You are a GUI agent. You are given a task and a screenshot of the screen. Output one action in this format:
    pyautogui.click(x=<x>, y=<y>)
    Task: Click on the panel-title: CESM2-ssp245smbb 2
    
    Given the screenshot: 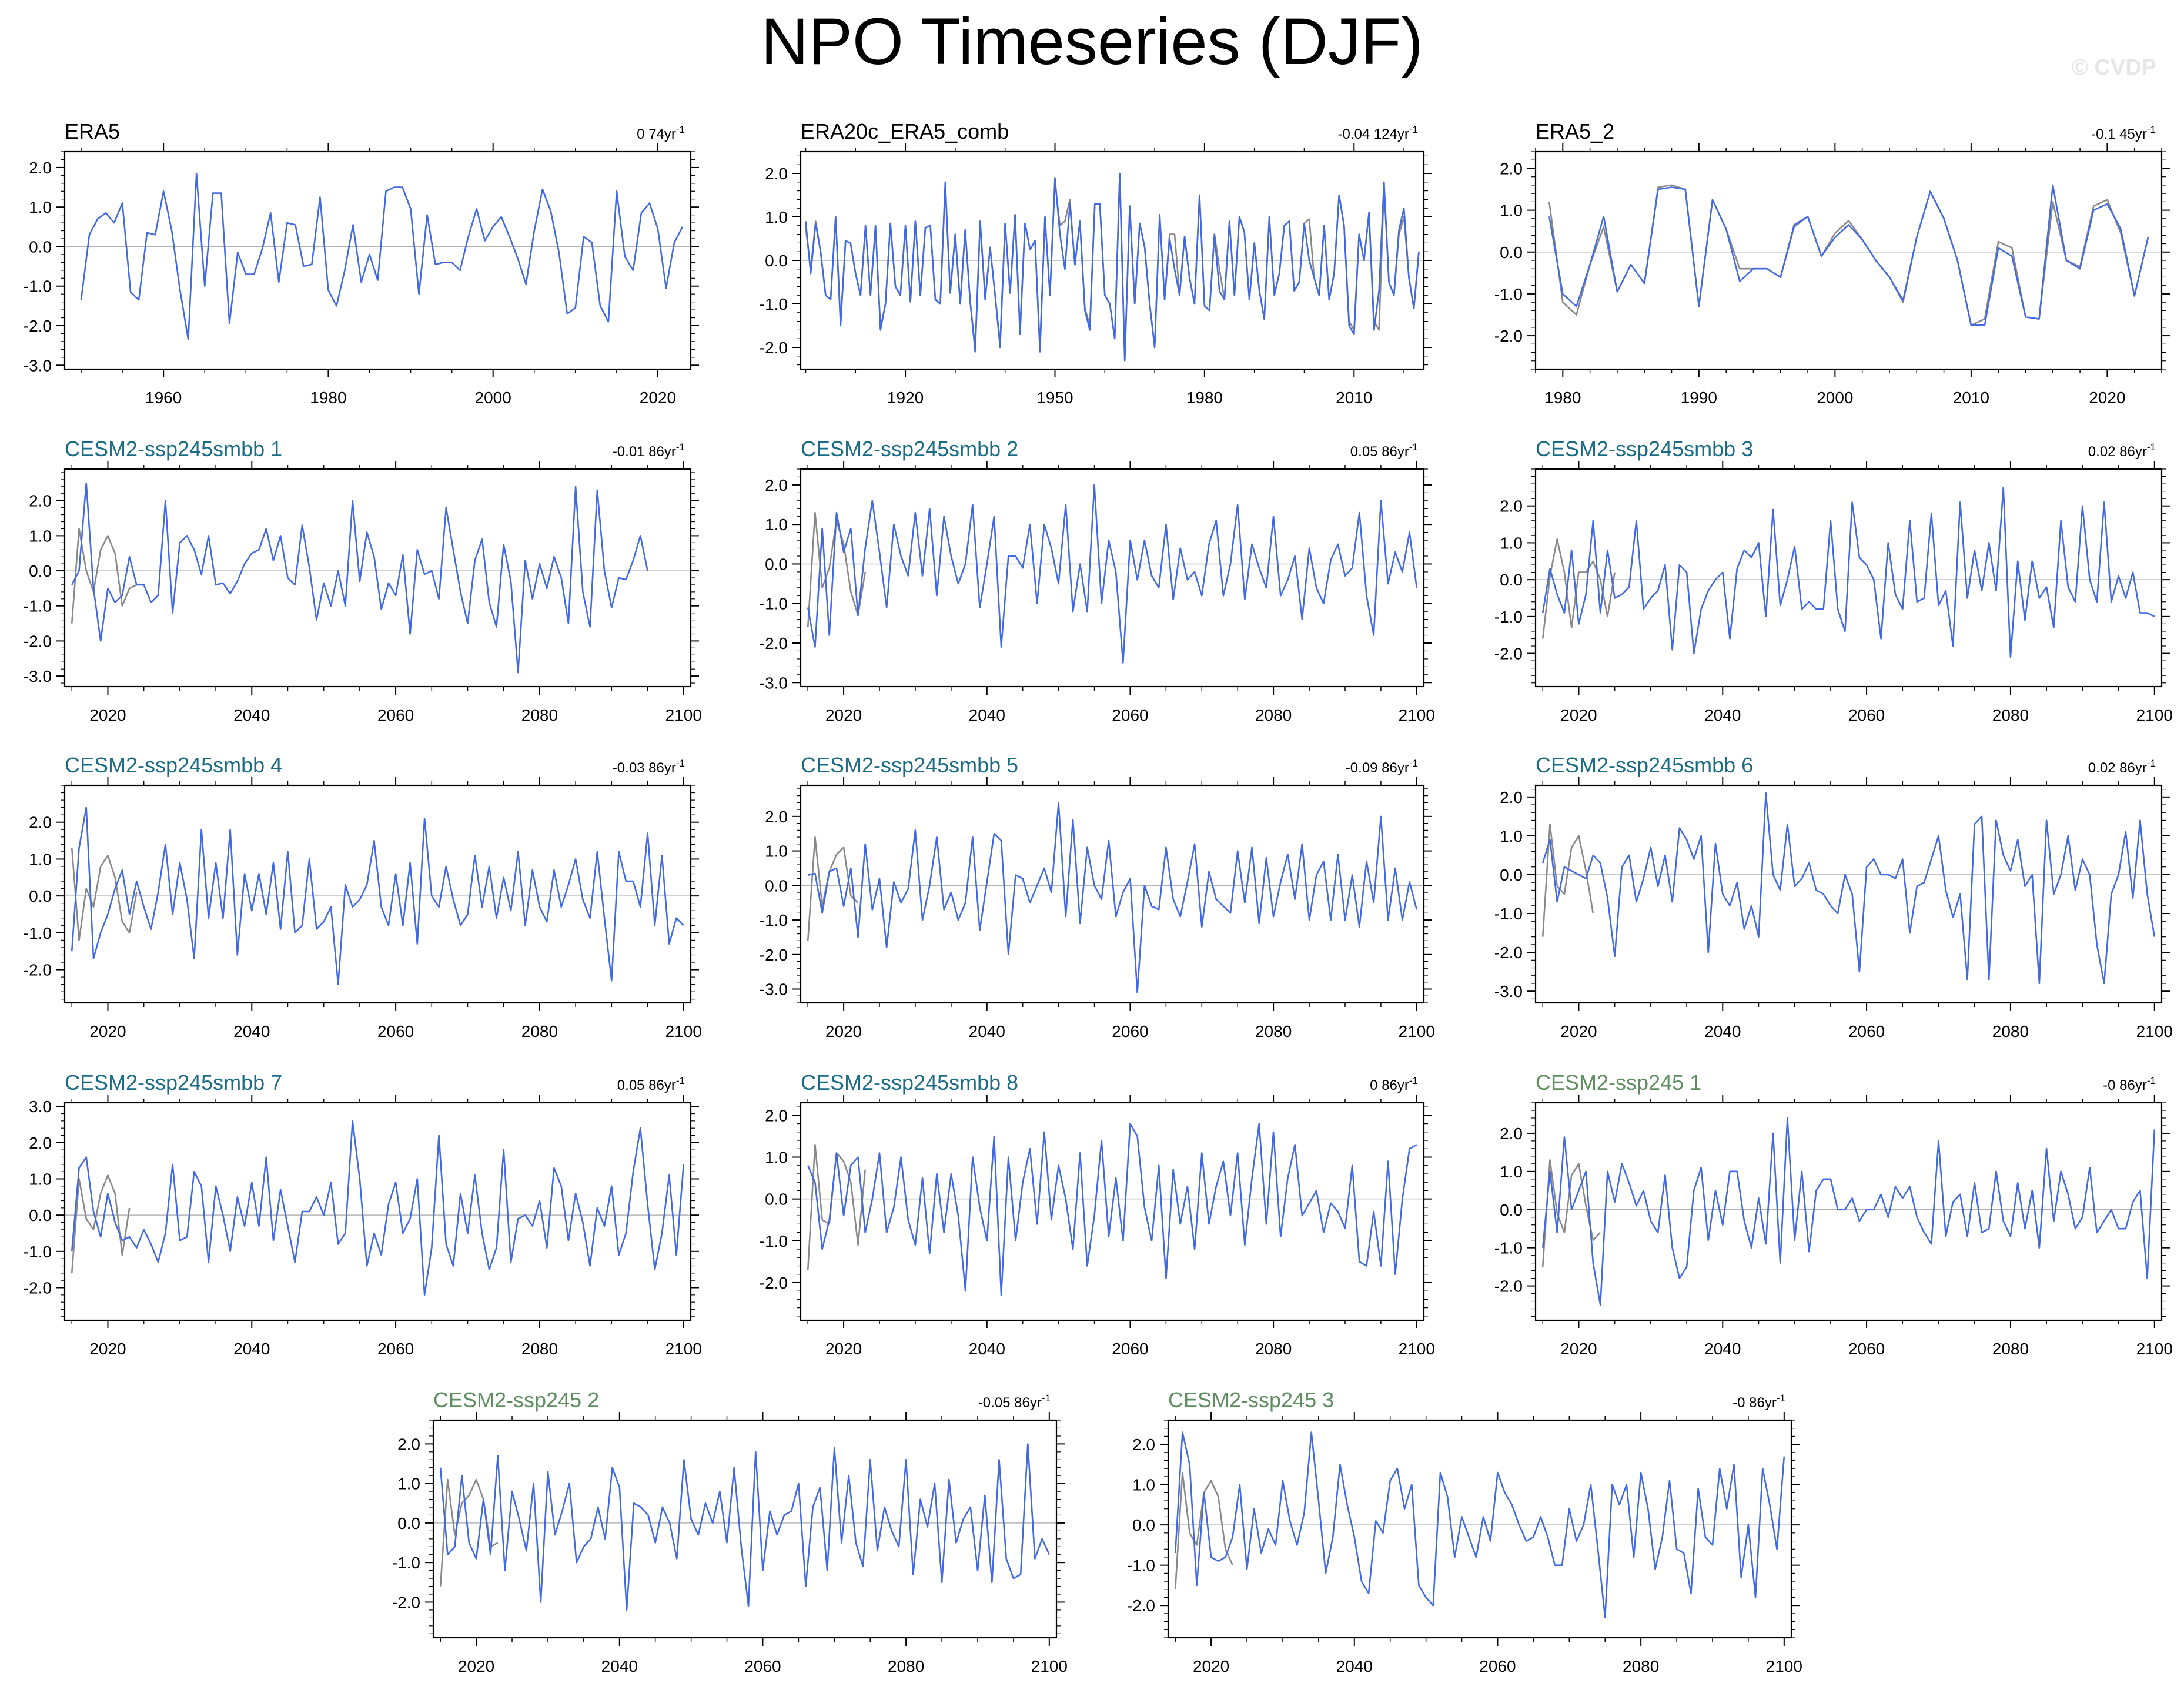 What is the action you would take?
    pyautogui.click(x=909, y=449)
    